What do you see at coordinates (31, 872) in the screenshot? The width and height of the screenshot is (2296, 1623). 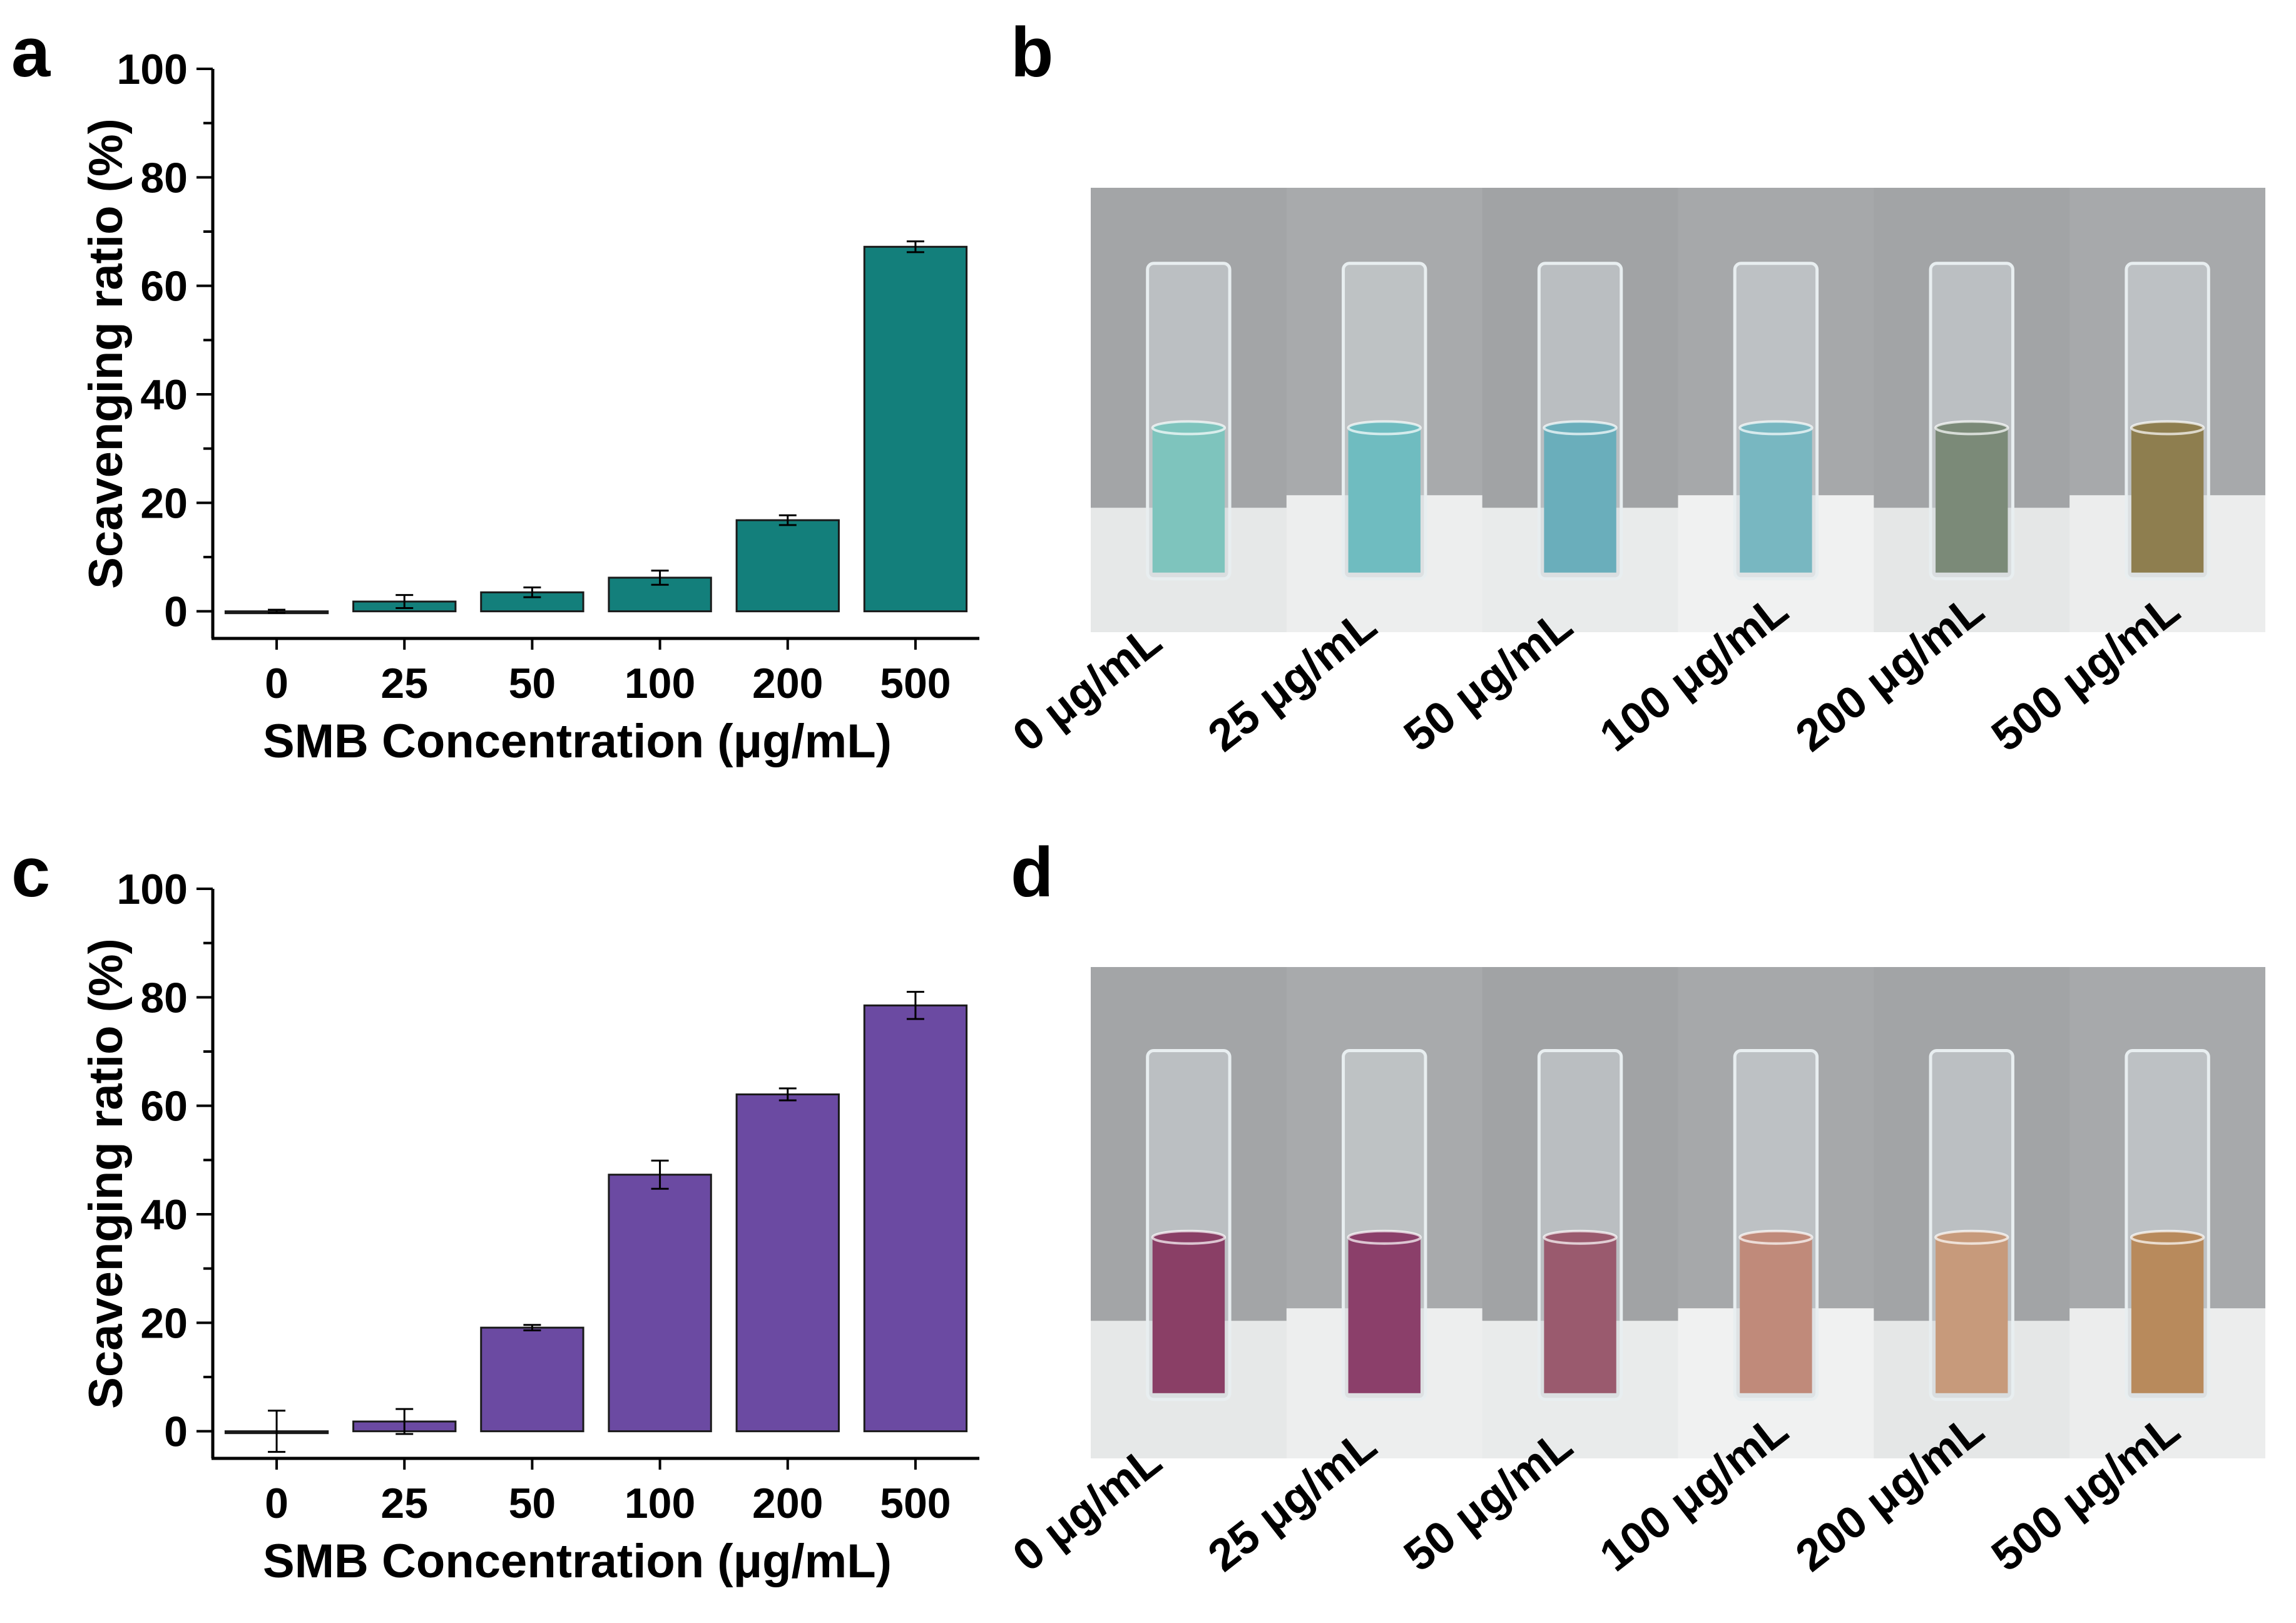 I see `panel-label-c: c` at bounding box center [31, 872].